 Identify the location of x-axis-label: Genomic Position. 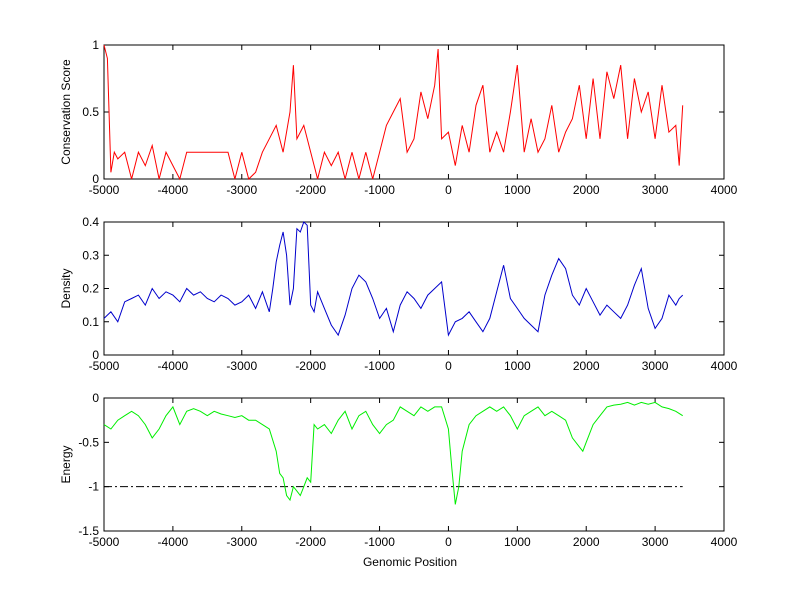
(410, 562).